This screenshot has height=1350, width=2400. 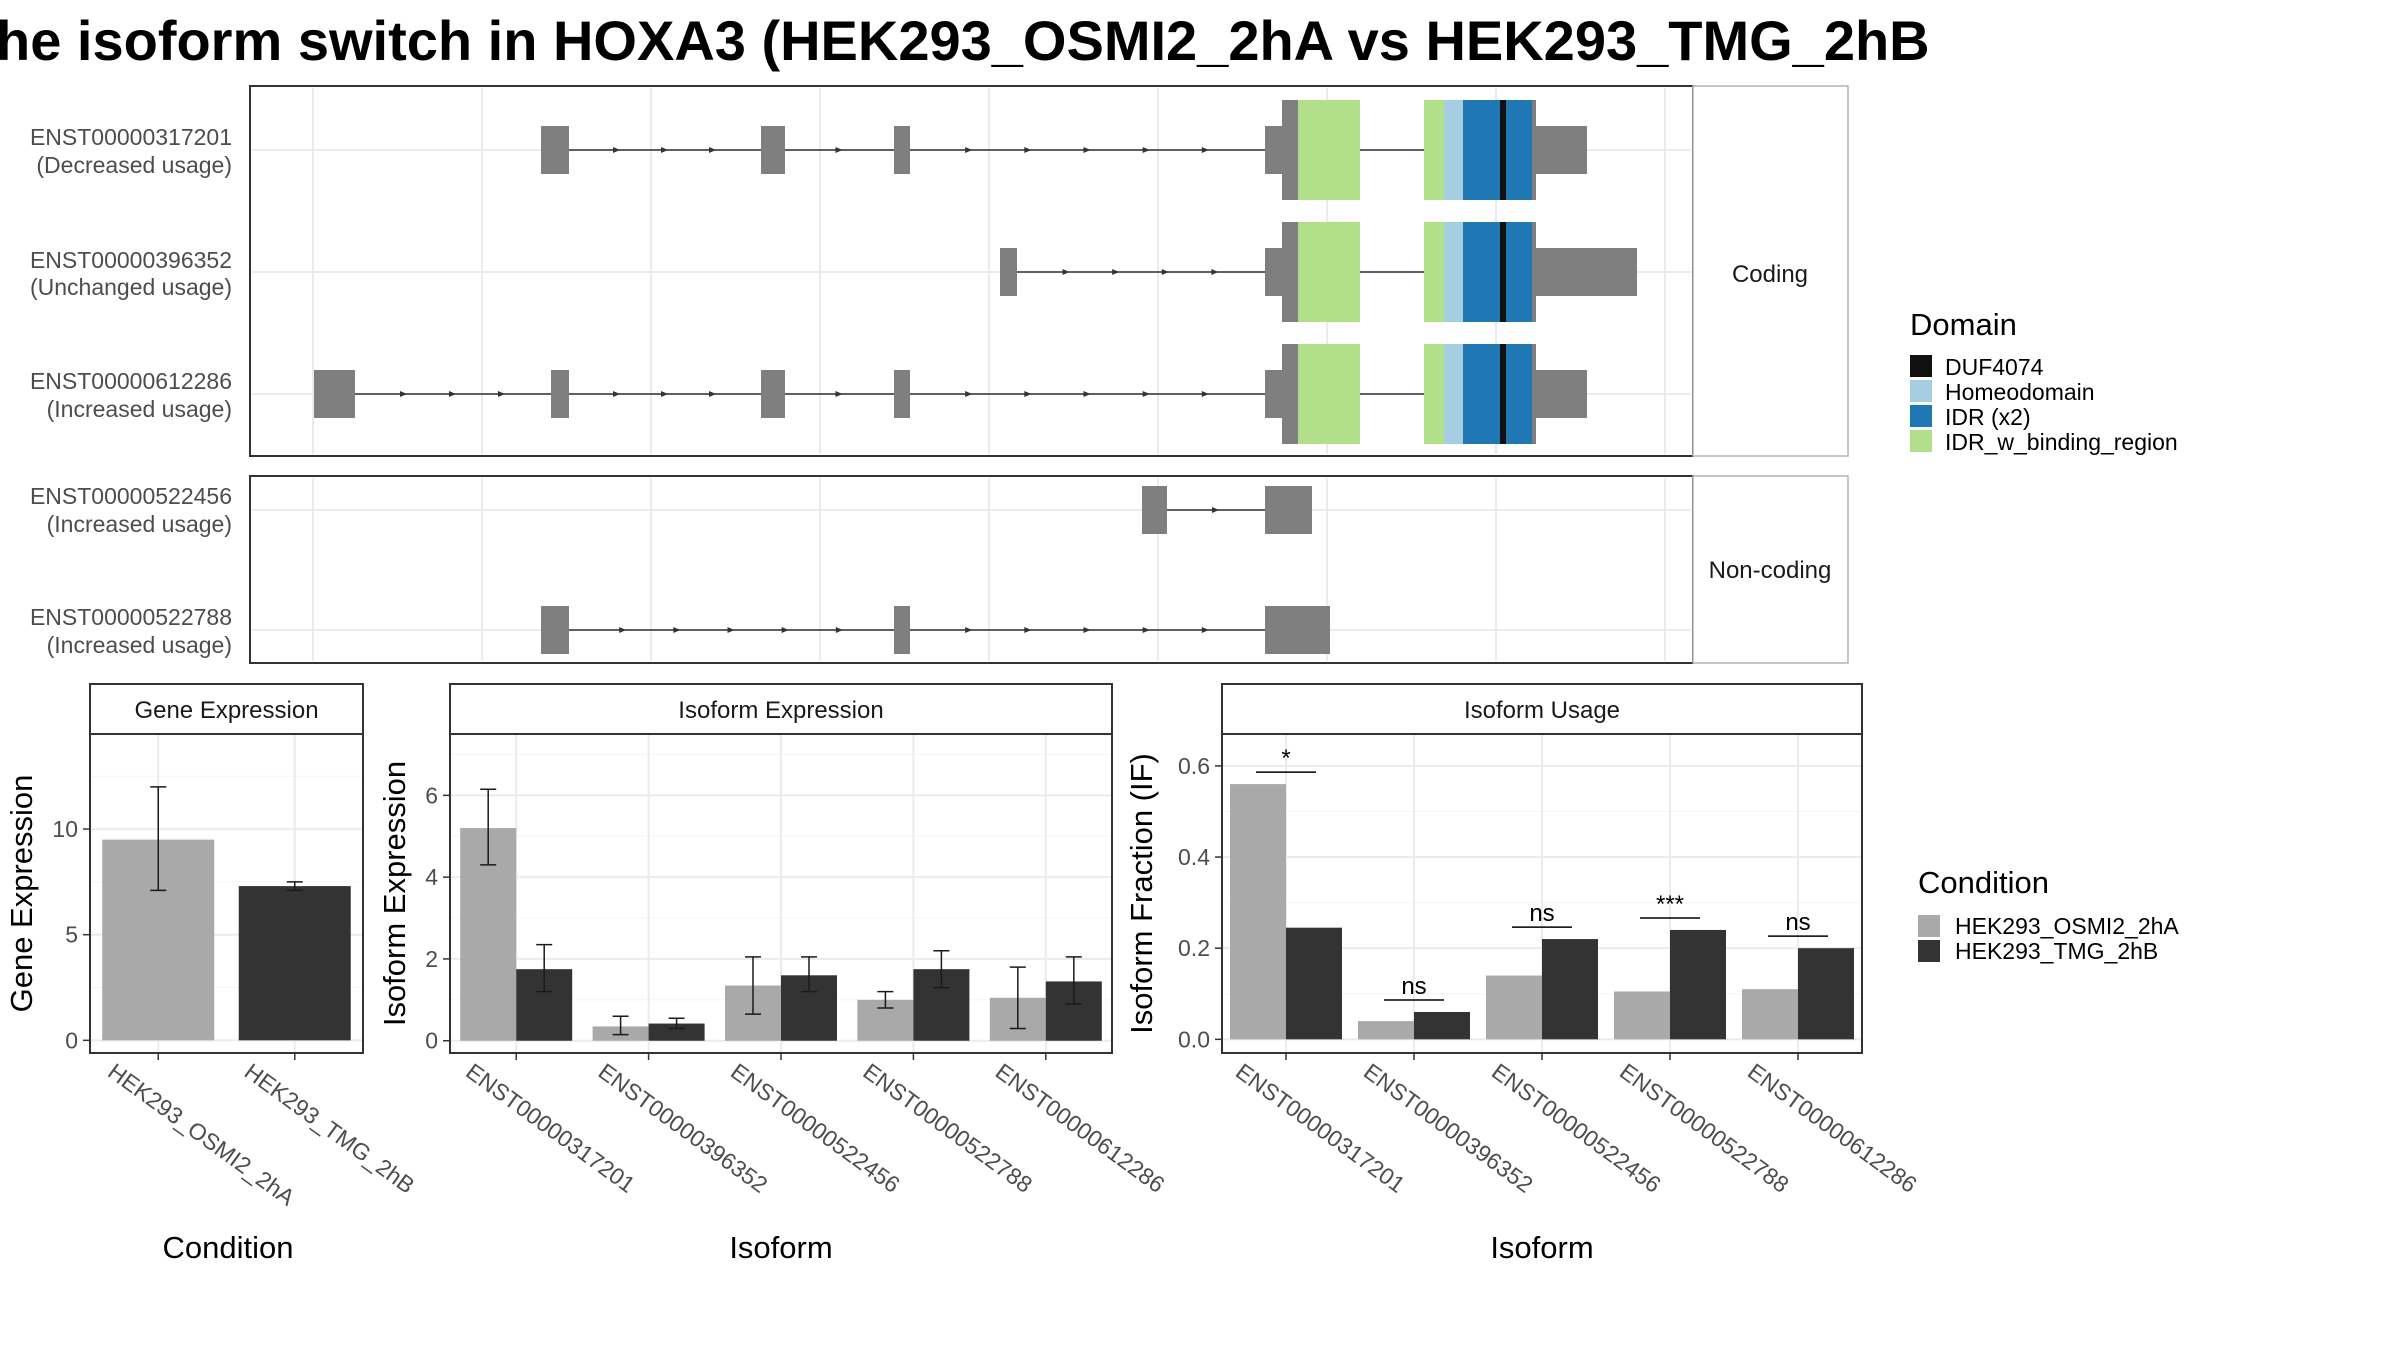 I want to click on noncoding-strip, so click(x=1770, y=569).